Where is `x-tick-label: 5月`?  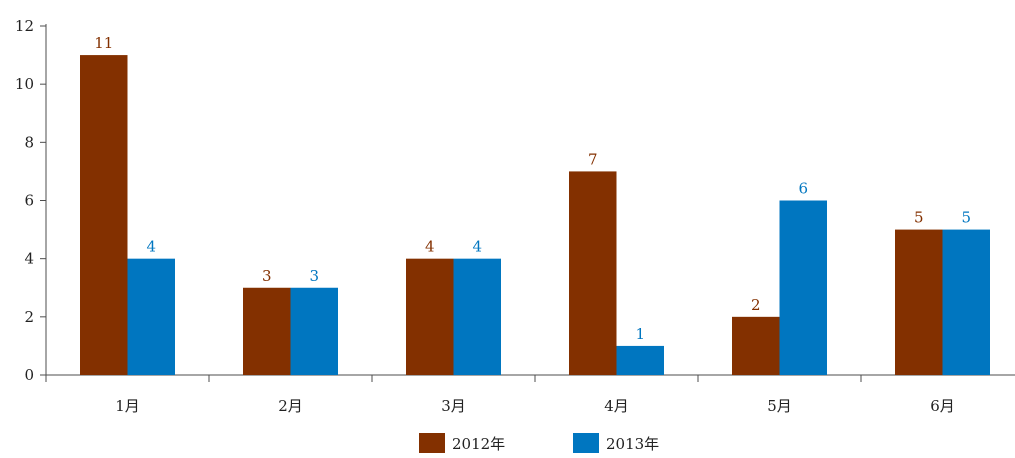 x-tick-label: 5月 is located at coordinates (779, 406).